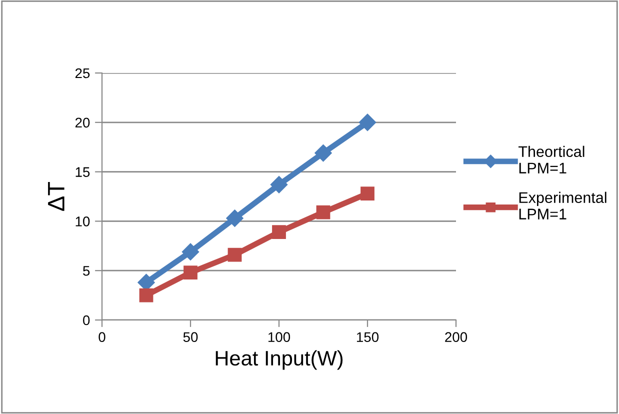 The image size is (619, 414). What do you see at coordinates (456, 337) in the screenshot?
I see `x-tick-label: 200` at bounding box center [456, 337].